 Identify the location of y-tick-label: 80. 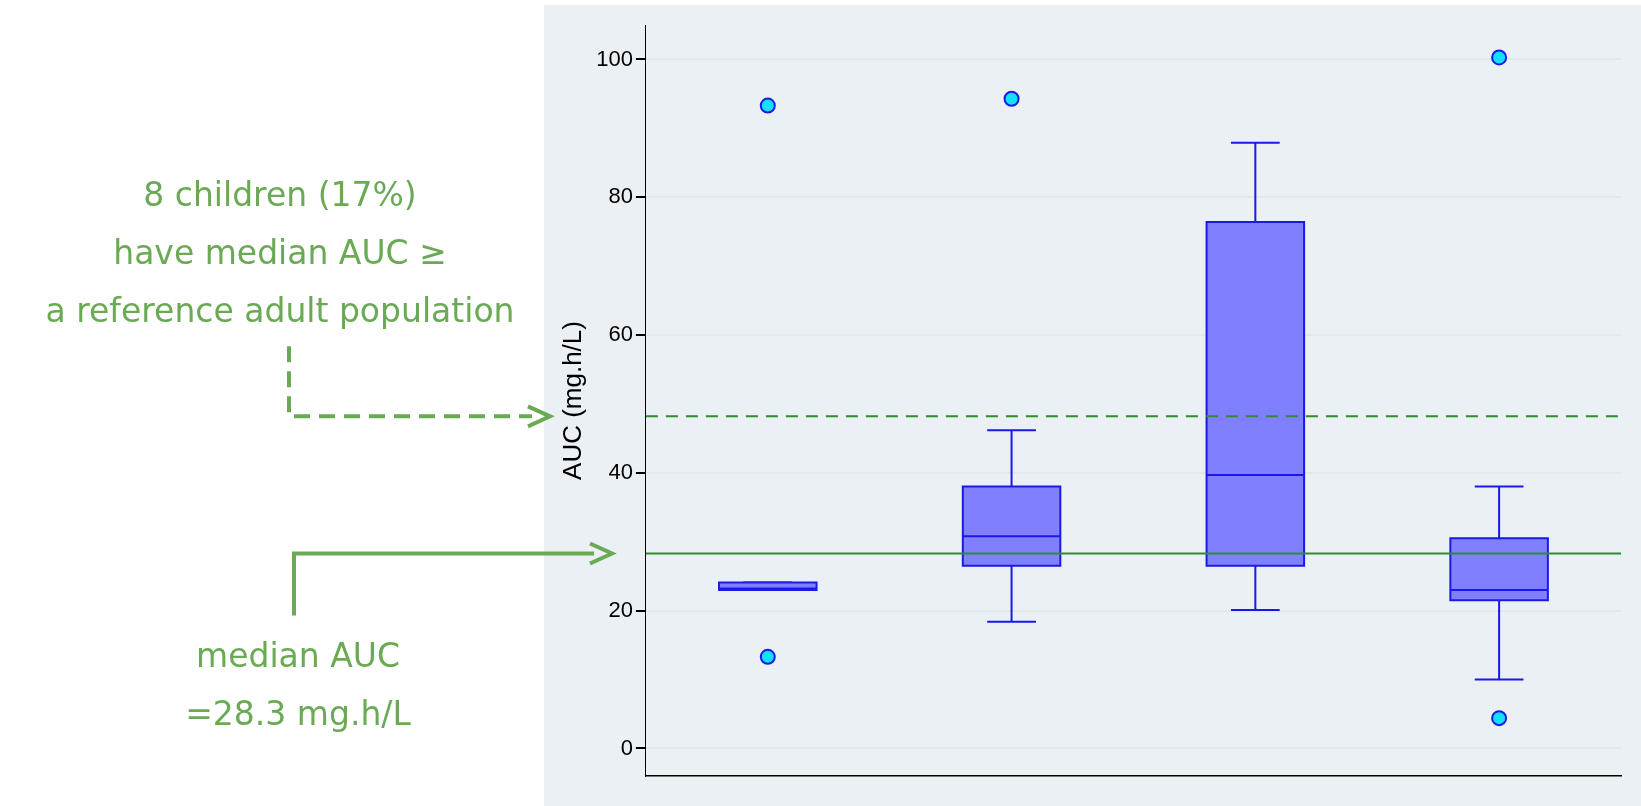
(620, 196).